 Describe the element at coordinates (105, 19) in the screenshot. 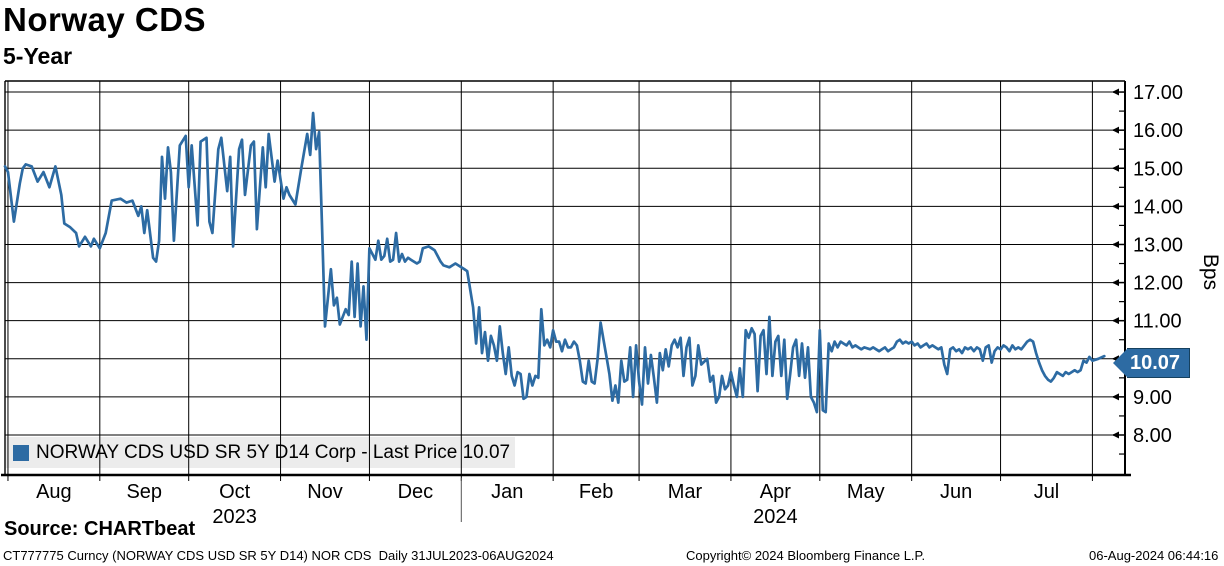

I see `page-title: Norway CDS` at that location.